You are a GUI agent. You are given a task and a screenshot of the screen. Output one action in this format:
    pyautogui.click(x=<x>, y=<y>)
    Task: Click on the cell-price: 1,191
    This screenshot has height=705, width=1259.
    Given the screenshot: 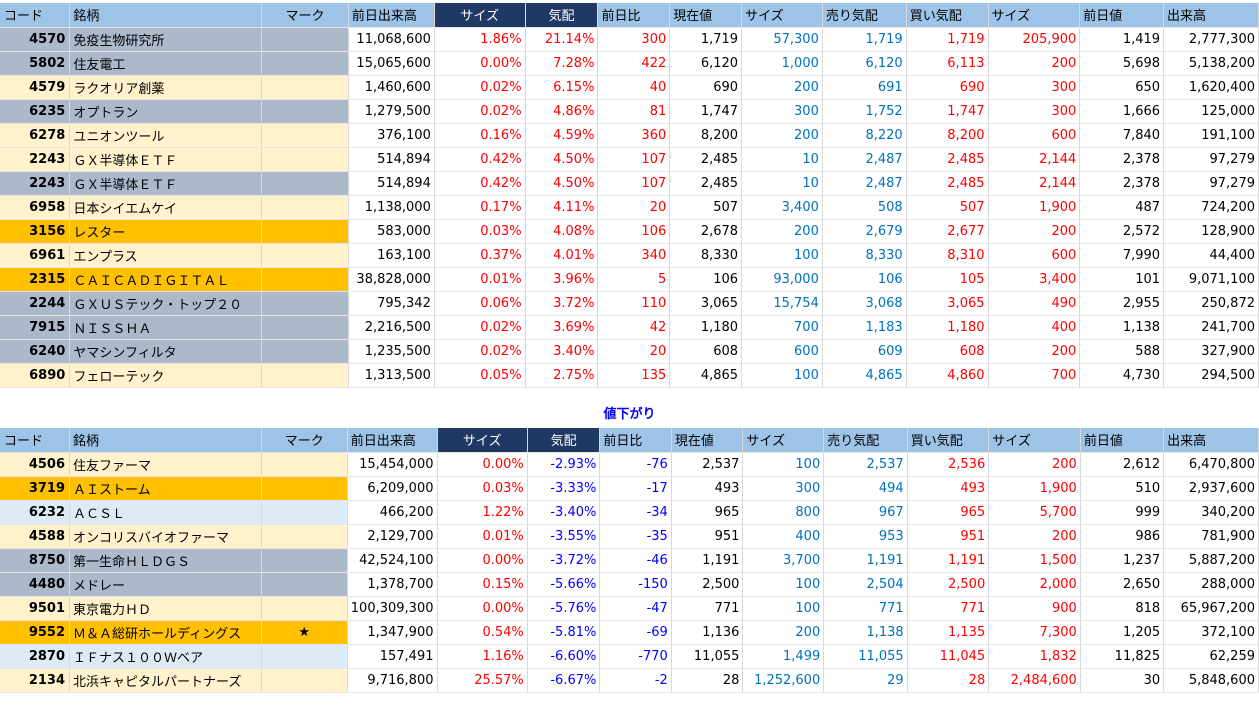 What is the action you would take?
    pyautogui.click(x=707, y=560)
    